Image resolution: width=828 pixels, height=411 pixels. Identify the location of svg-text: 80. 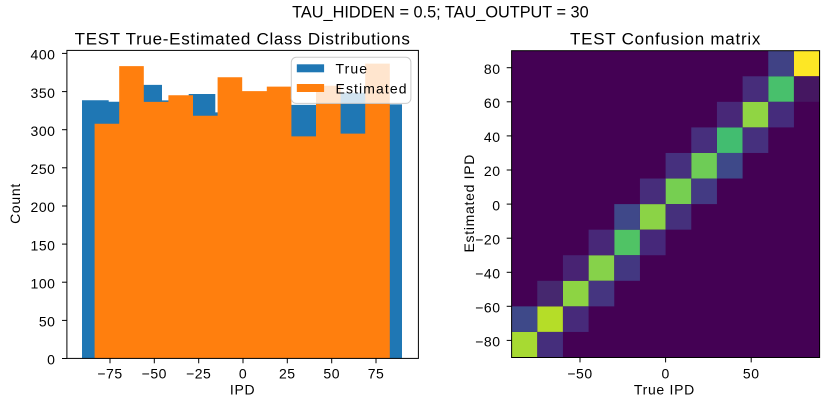
(492, 69).